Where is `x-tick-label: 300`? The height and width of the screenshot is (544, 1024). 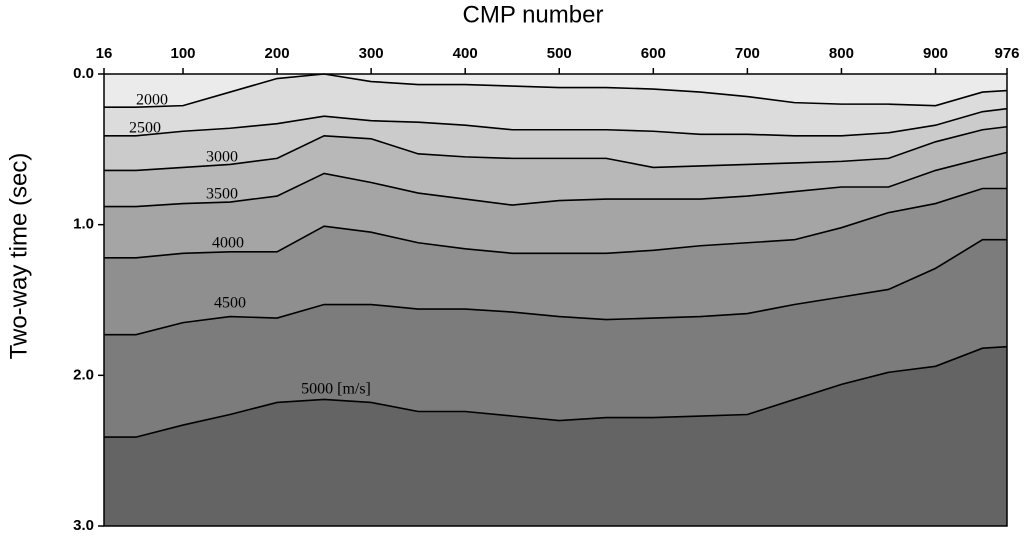 x-tick-label: 300 is located at coordinates (371, 53).